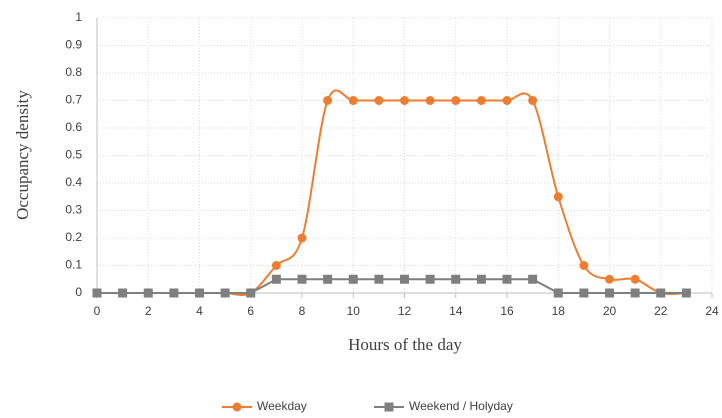 This screenshot has height=418, width=722. Describe the element at coordinates (148, 311) in the screenshot. I see `x-tick-label: 2` at that location.